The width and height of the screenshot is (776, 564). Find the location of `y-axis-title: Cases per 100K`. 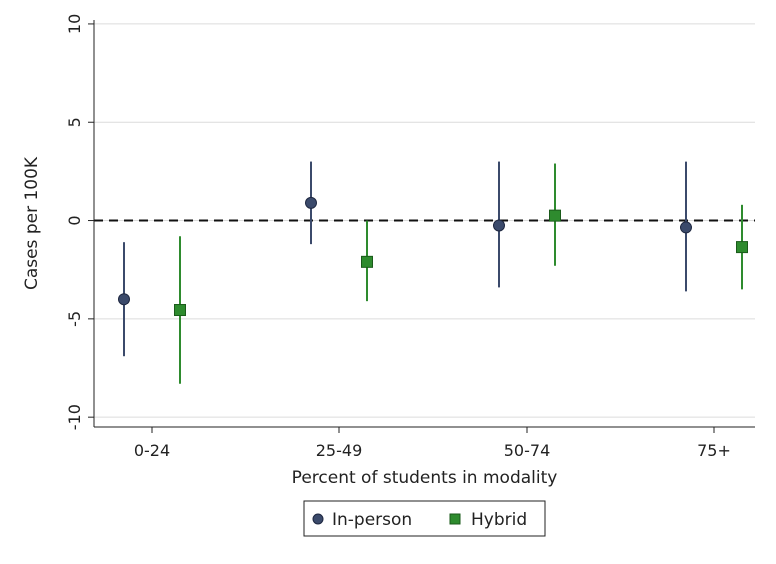

y-axis-title: Cases per 100K is located at coordinates (32, 223).